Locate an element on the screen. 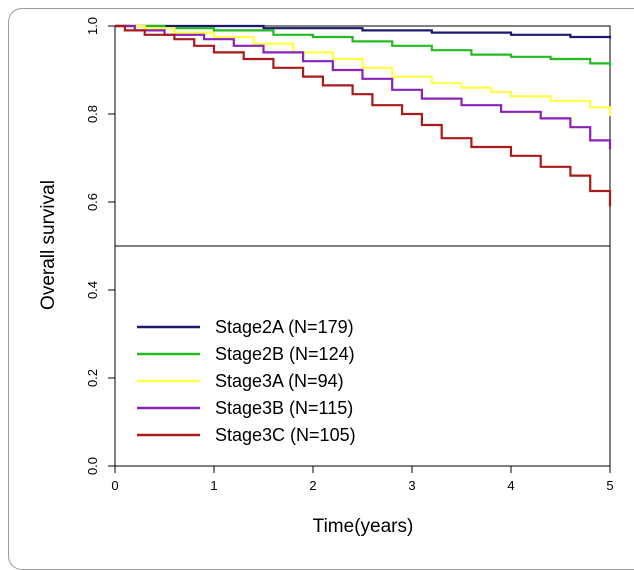 The height and width of the screenshot is (570, 634). y-tick-label: 0.0 is located at coordinates (92, 466).